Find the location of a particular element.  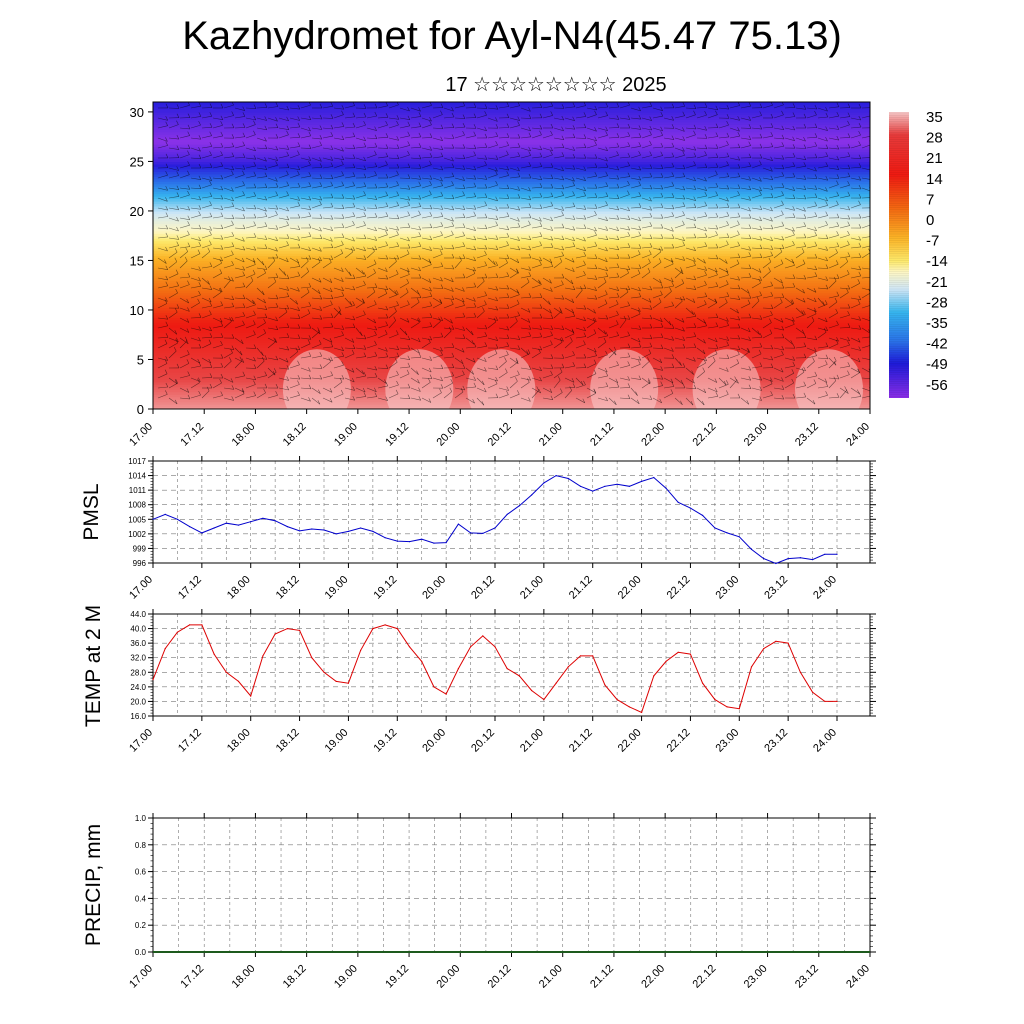

heatmap-x-tick-label: 22.12 is located at coordinates (705, 435).